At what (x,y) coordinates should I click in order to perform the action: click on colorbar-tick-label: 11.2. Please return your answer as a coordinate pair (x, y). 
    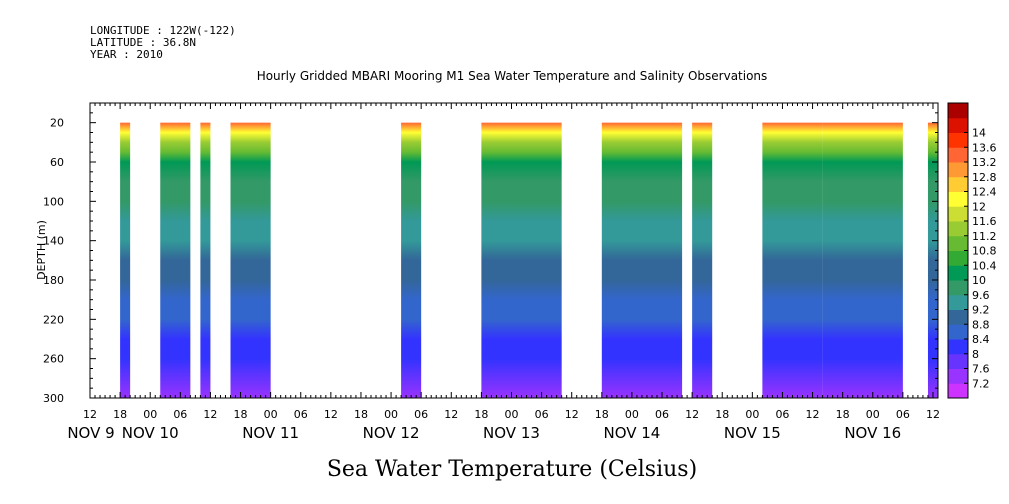
    Looking at the image, I should click on (984, 236).